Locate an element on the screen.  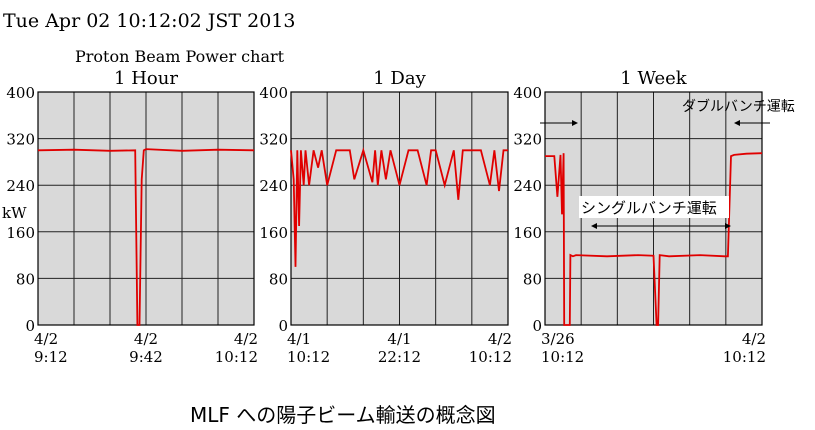
annotation-double-bunch: ダブルバンチ運転 is located at coordinates (738, 106).